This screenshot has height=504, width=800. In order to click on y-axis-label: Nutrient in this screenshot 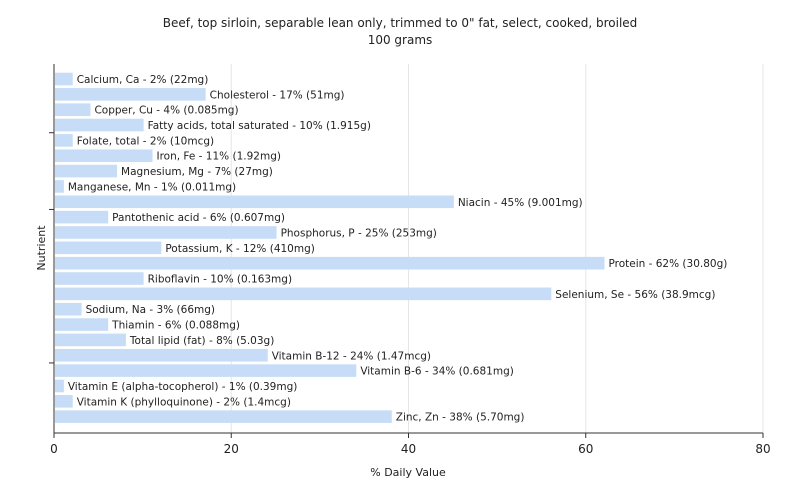, I will do `click(41, 248)`.